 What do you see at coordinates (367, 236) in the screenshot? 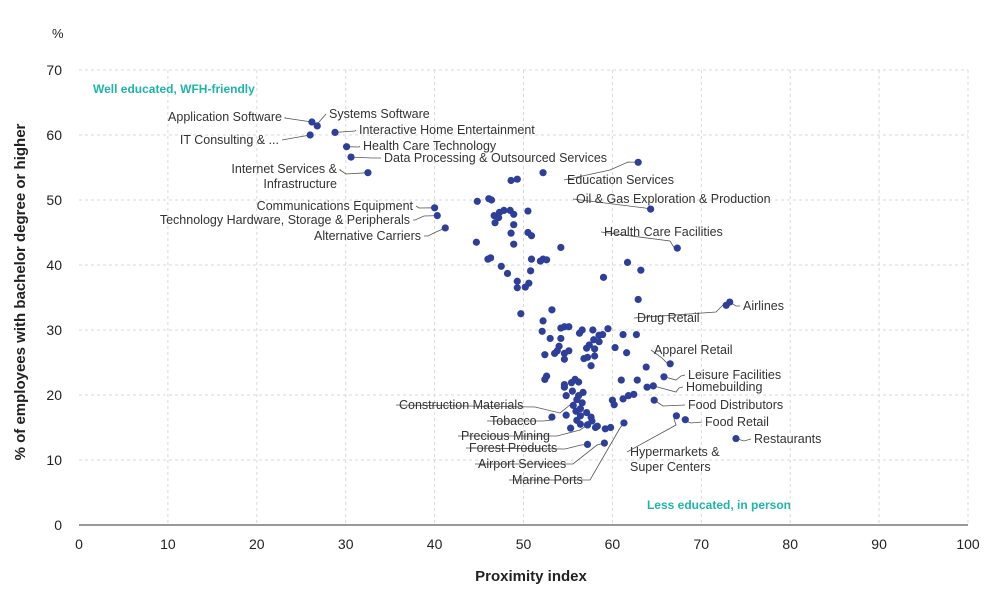
I see `point-label: Alternative Carriers` at bounding box center [367, 236].